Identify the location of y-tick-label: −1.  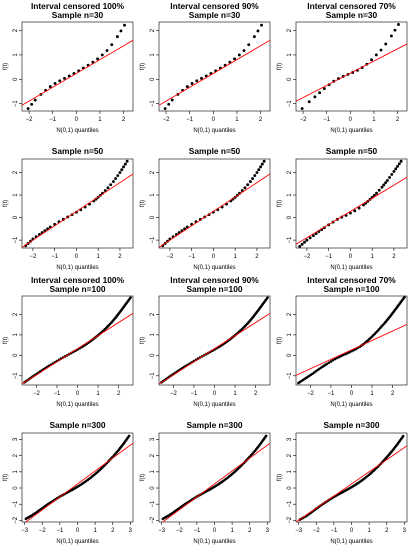
(153, 376).